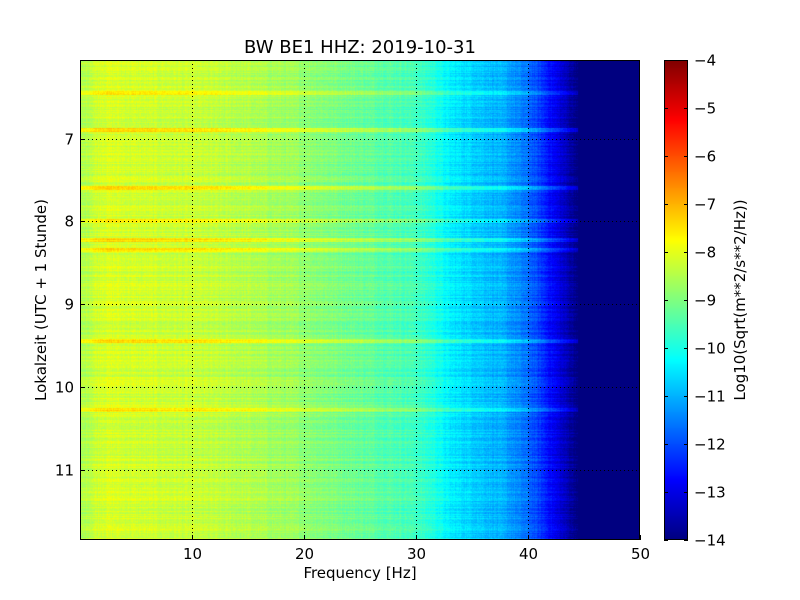 The height and width of the screenshot is (600, 800). What do you see at coordinates (705, 109) in the screenshot?
I see `colorbar-tick-label: −5` at bounding box center [705, 109].